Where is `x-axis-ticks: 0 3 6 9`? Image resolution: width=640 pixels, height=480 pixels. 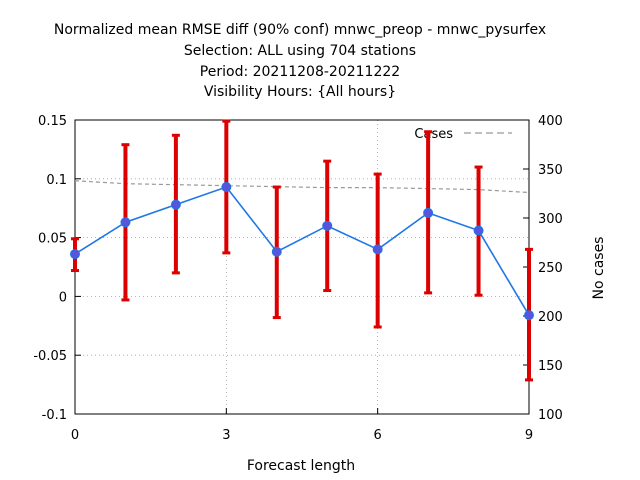 x-axis-ticks: 0 3 6 9 is located at coordinates (302, 425).